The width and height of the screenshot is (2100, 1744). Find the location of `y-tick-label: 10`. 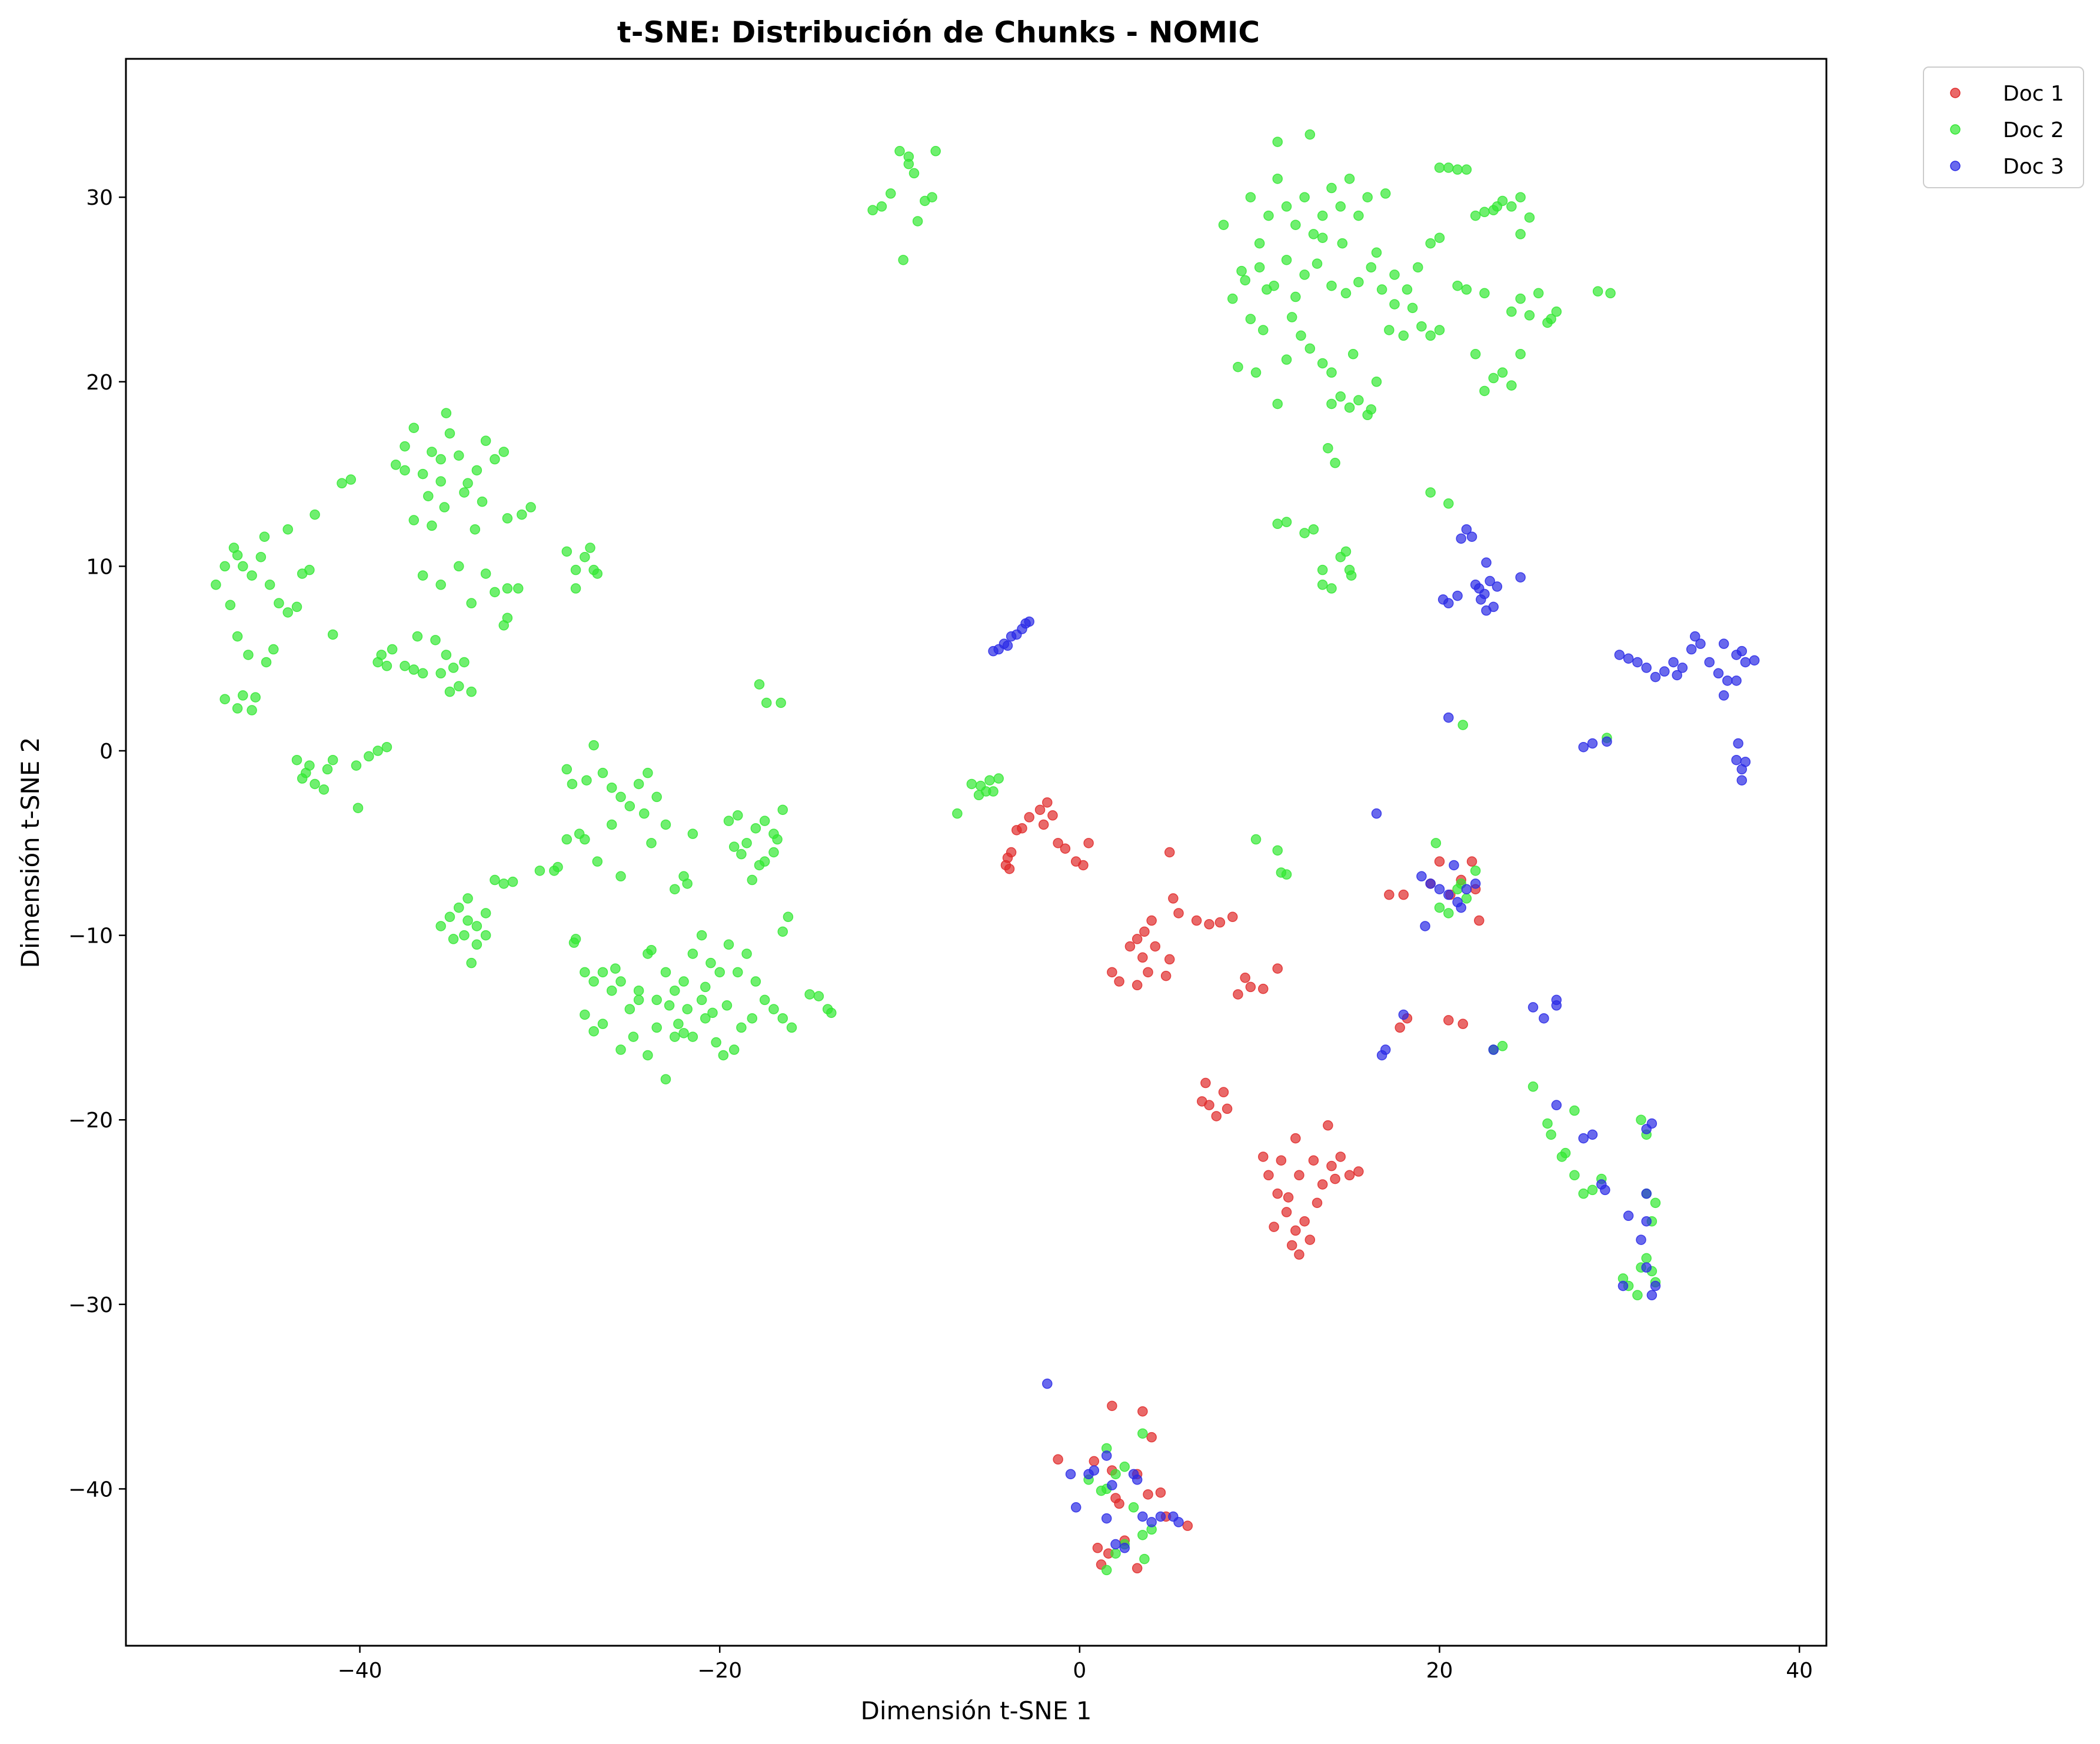

y-tick-label: 10 is located at coordinates (99, 567).